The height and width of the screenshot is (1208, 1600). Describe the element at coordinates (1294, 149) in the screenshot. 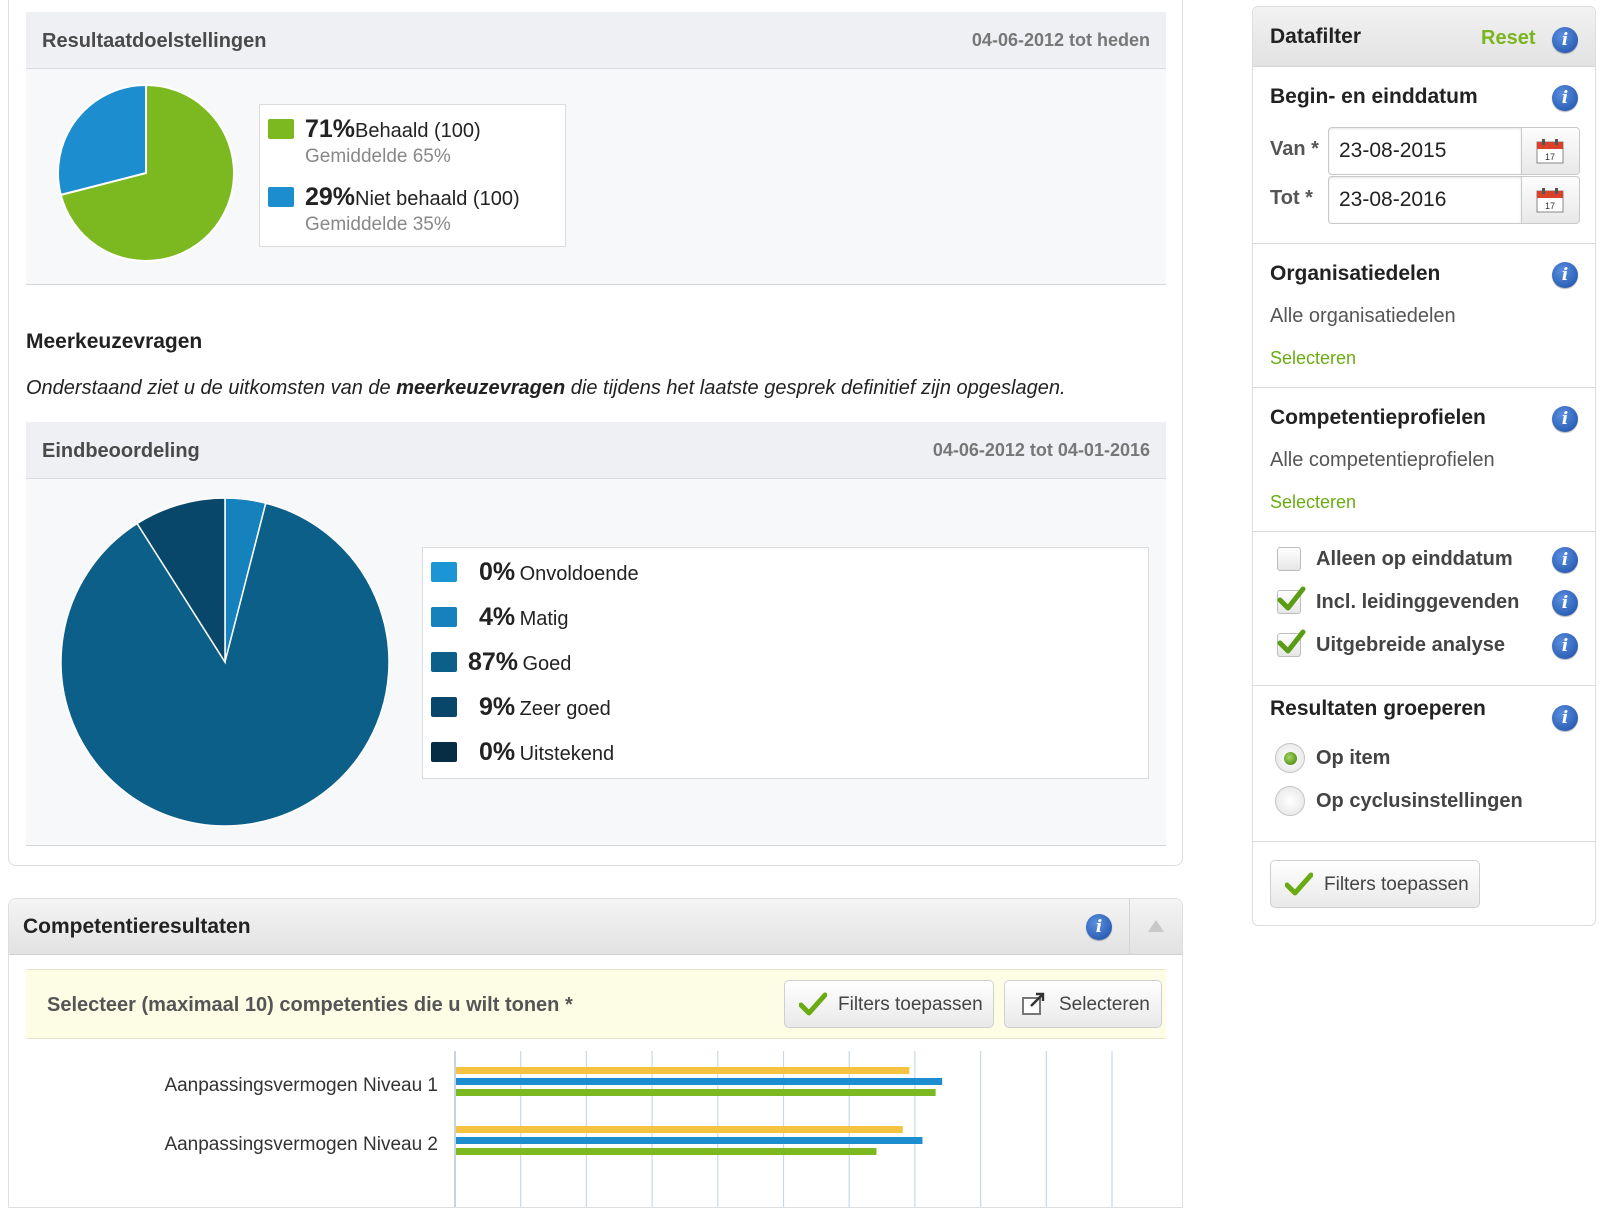

I see `van-label: Van *` at that location.